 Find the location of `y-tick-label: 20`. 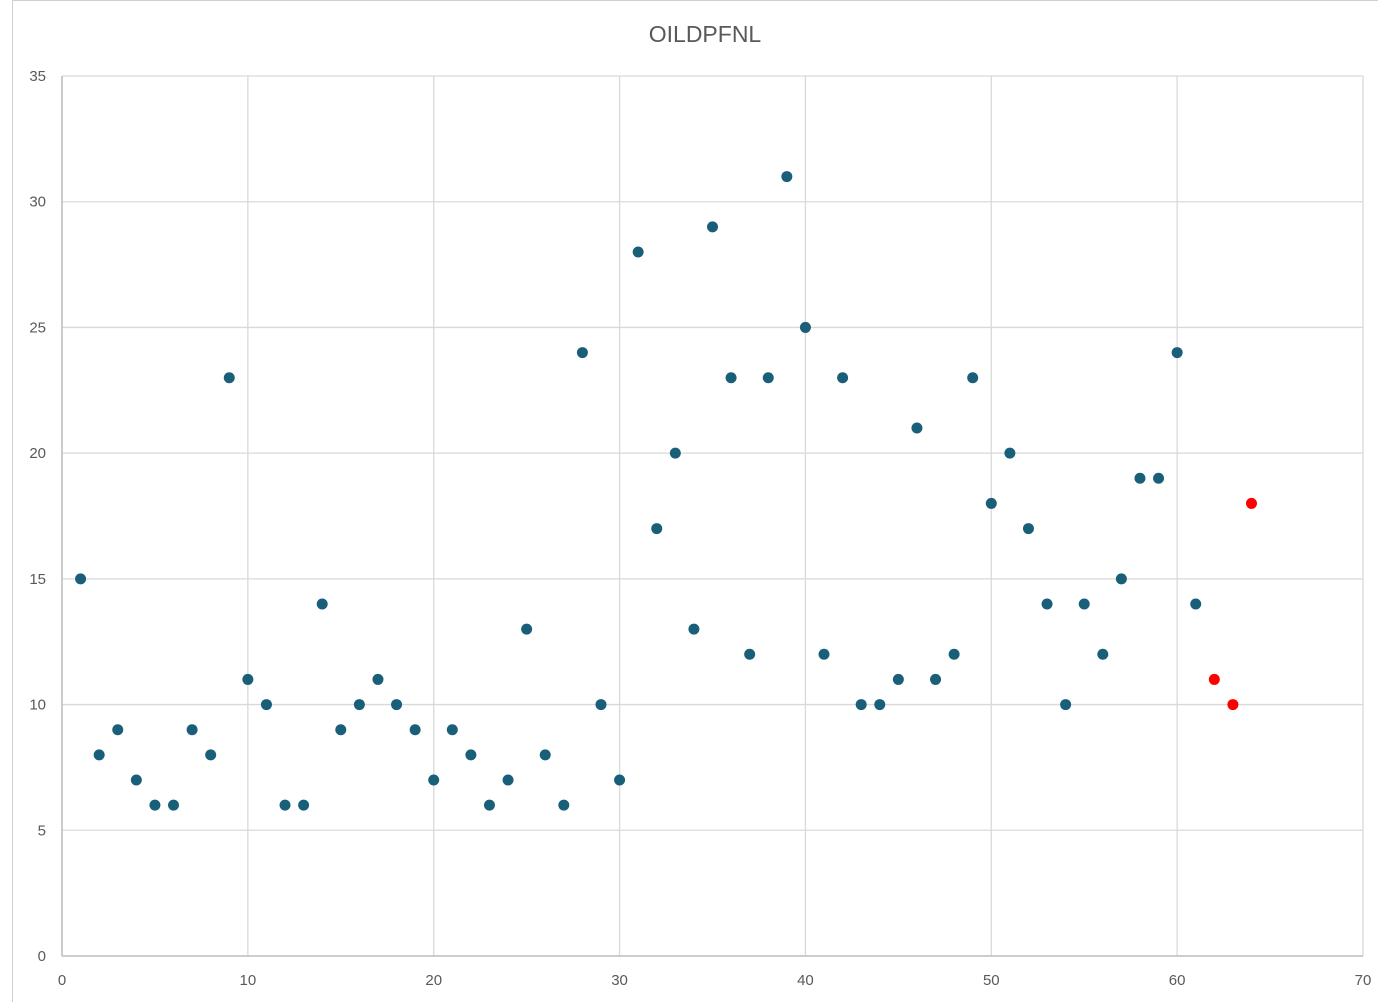

y-tick-label: 20 is located at coordinates (37, 453).